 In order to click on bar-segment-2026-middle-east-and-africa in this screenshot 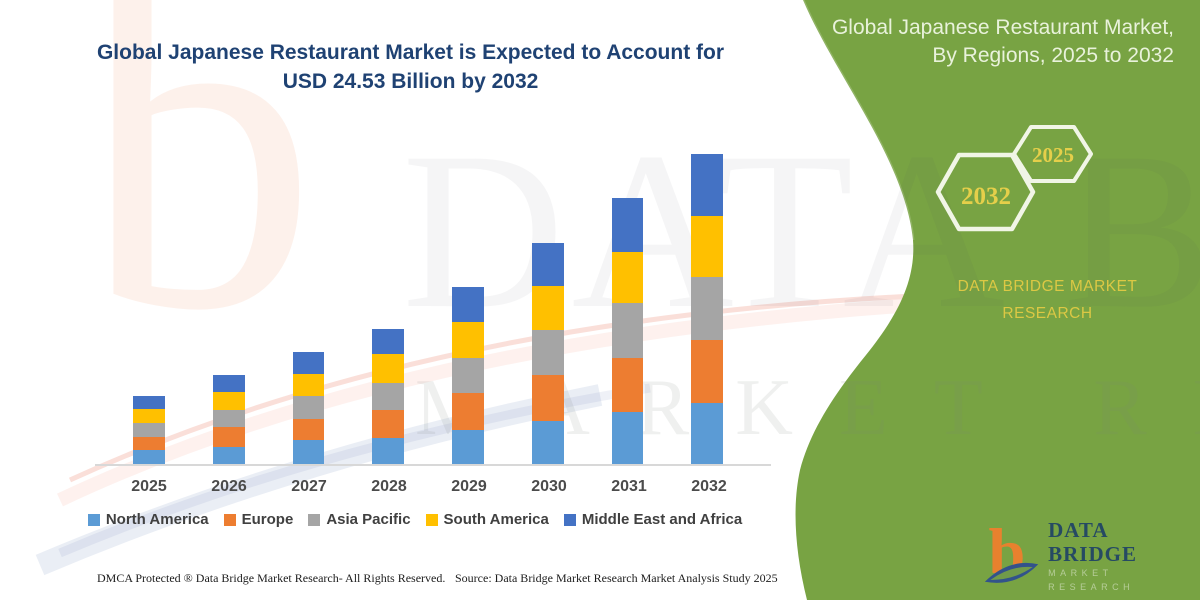, I will do `click(228, 383)`.